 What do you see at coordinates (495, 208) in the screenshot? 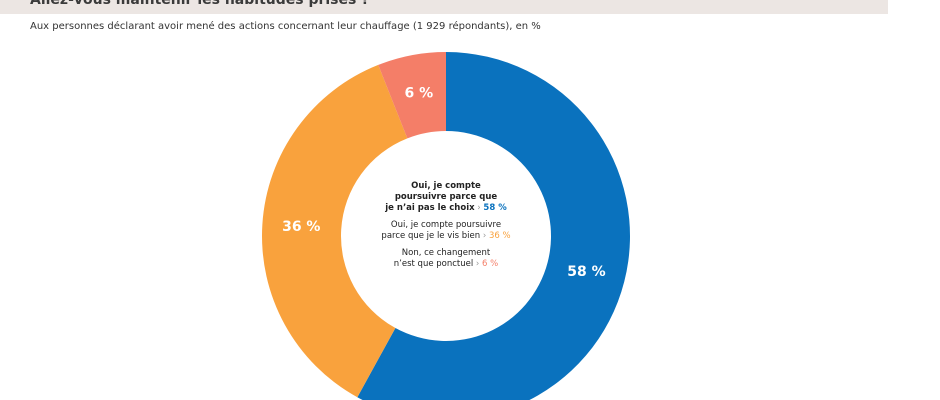
I see `legend-value-pas-le-choix: 58 %` at bounding box center [495, 208].